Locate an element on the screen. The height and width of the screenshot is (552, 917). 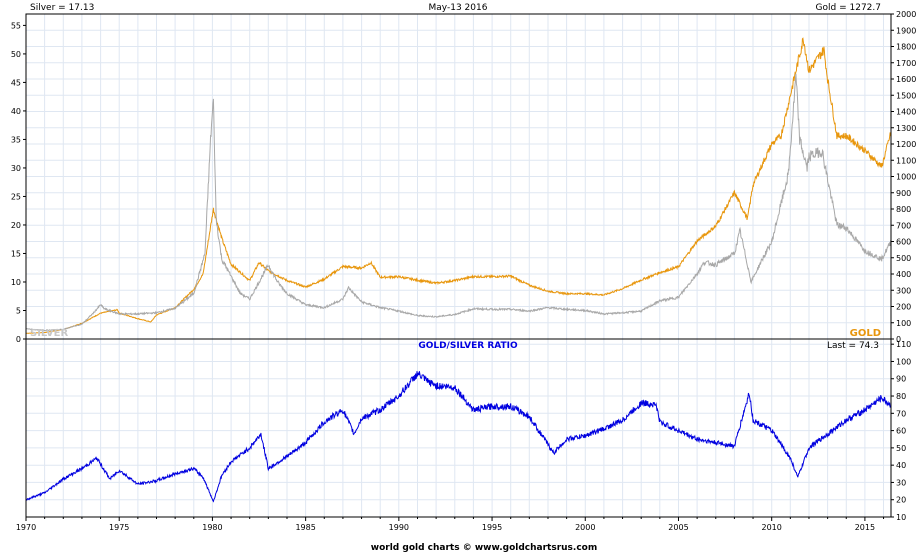
year-axis-ticks: 1970 1975 1980 1985 1990 1995 2000 2005 2010 2015 is located at coordinates (450, 524).